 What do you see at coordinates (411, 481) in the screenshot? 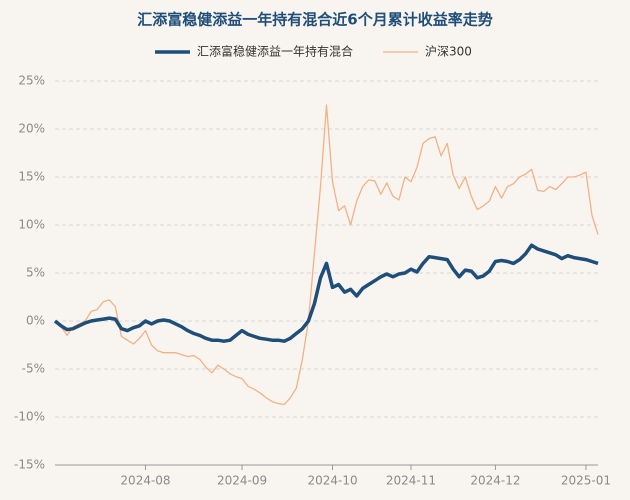
I see `x-tick-label: 2024-11` at bounding box center [411, 481].